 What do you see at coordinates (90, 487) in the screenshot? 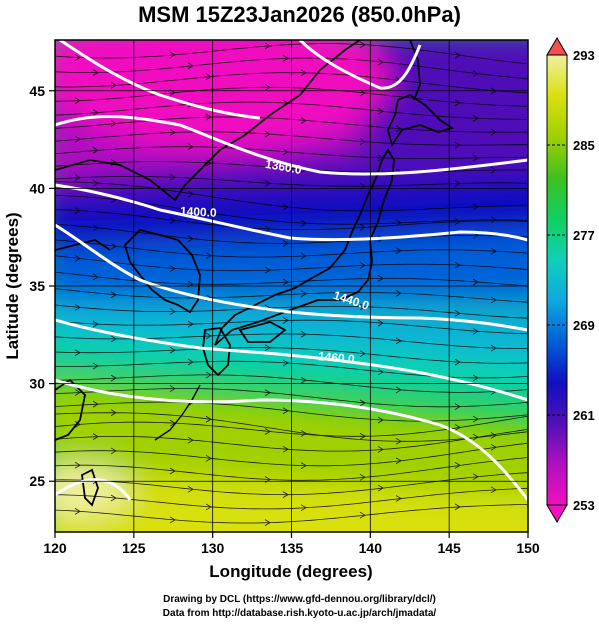
I see `coastline-taiwan` at bounding box center [90, 487].